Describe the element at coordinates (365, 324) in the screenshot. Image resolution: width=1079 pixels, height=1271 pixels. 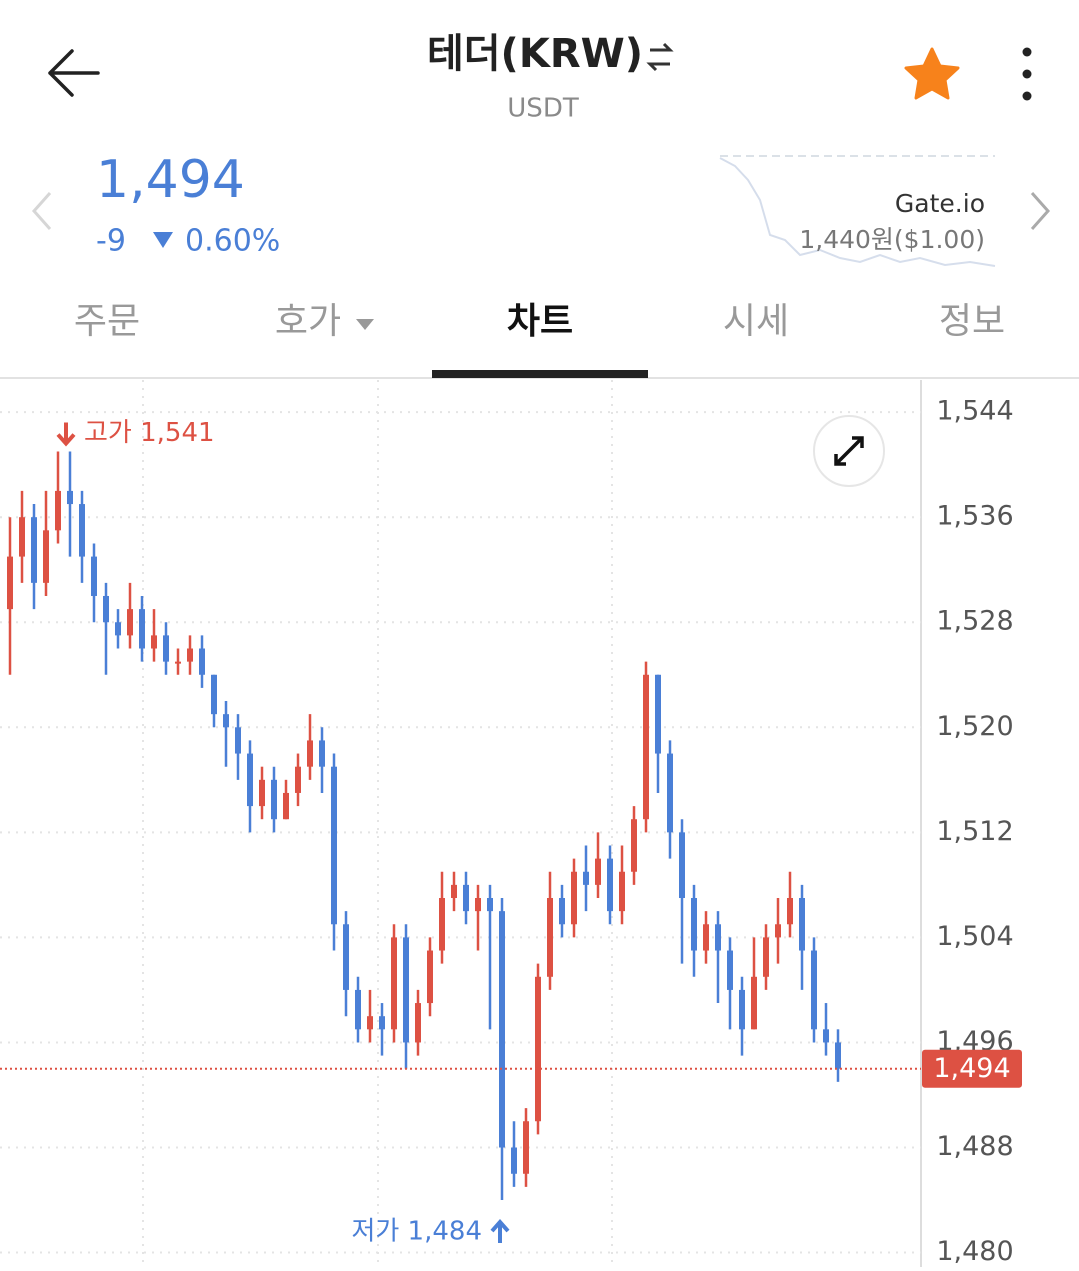
I see `dropdown-icon` at that location.